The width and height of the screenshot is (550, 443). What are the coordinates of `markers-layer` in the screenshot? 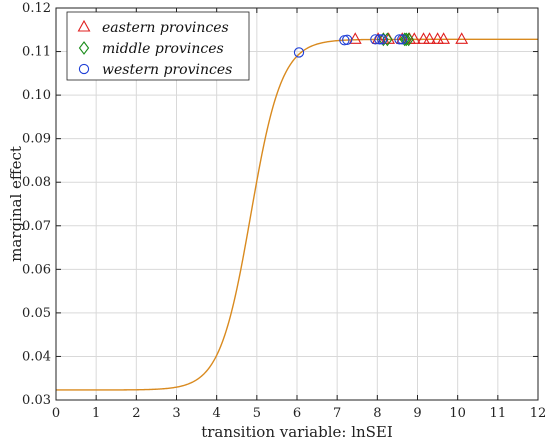 It's located at (381, 45).